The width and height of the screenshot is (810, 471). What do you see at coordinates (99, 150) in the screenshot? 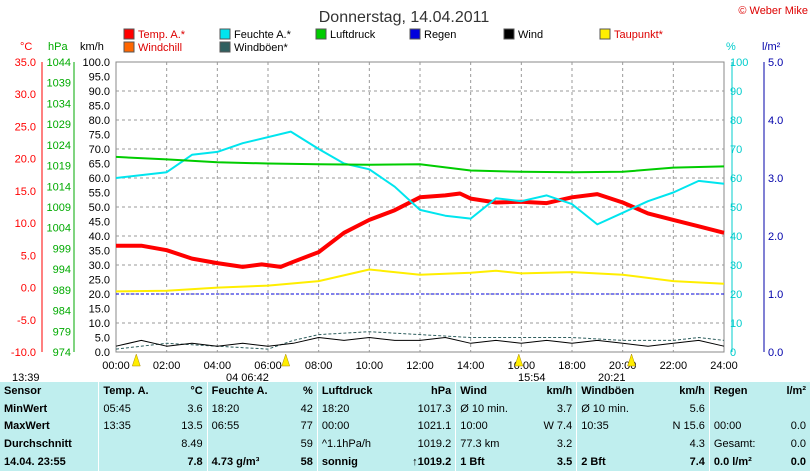
I see `wind-tick-label: 70.0` at bounding box center [99, 150].